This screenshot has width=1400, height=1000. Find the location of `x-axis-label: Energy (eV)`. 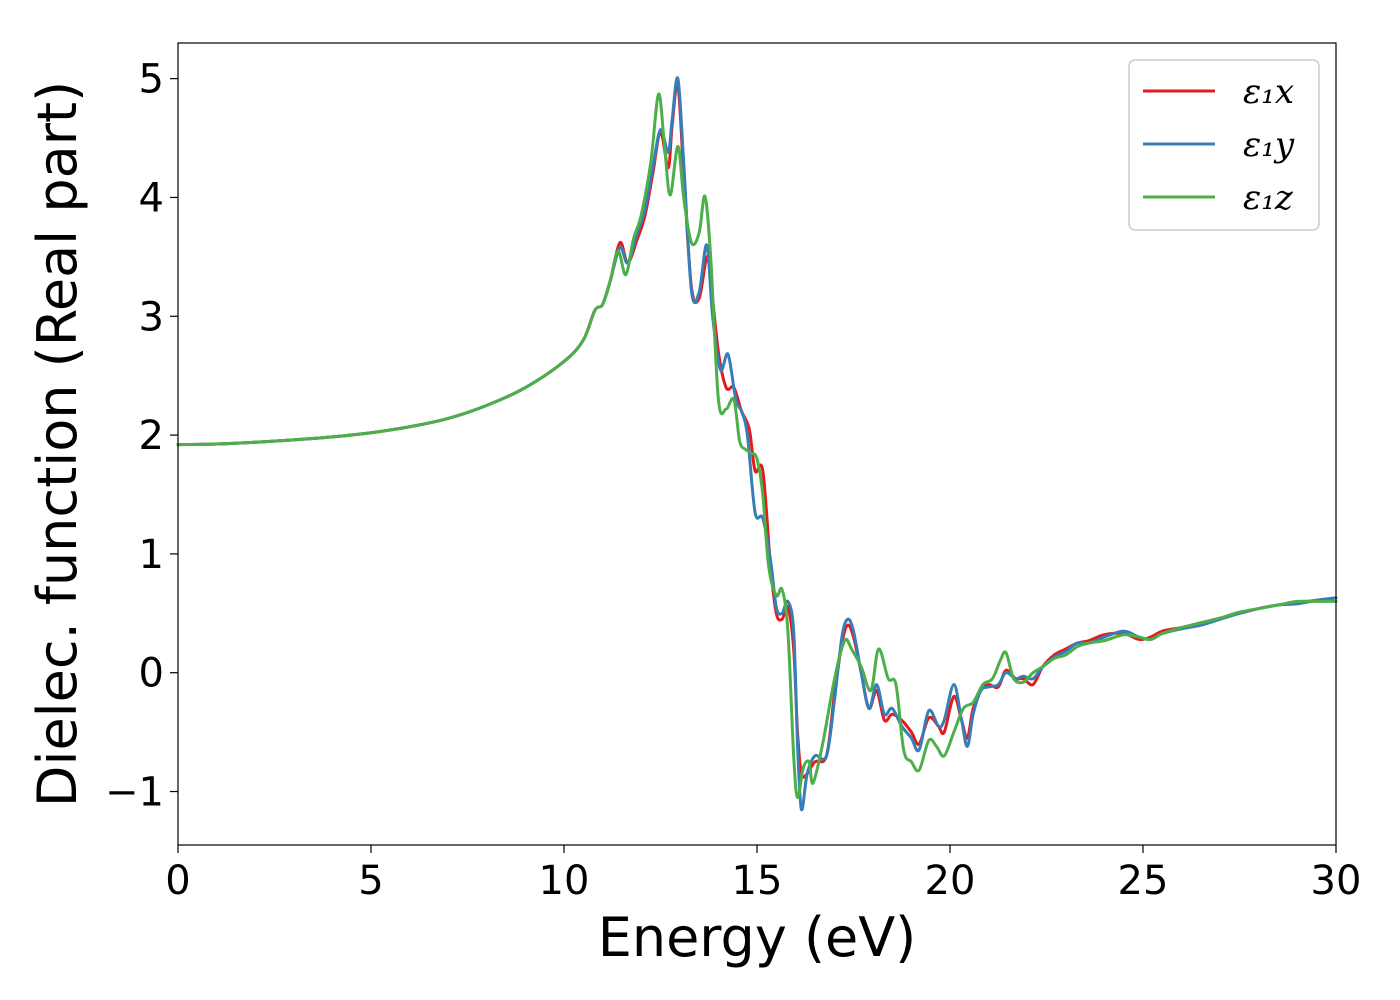

x-axis-label: Energy (eV) is located at coordinates (757, 937).